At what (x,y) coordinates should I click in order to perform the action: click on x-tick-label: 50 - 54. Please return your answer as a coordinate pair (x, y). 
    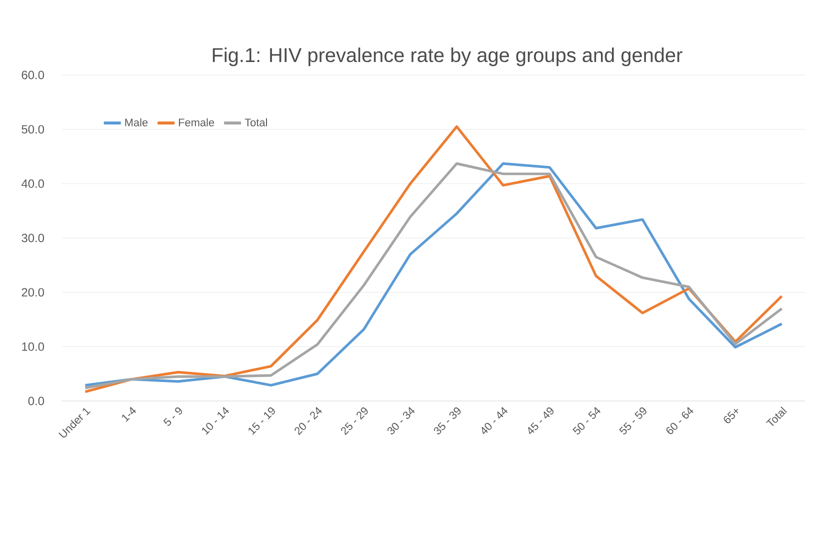
    Looking at the image, I should click on (586, 420).